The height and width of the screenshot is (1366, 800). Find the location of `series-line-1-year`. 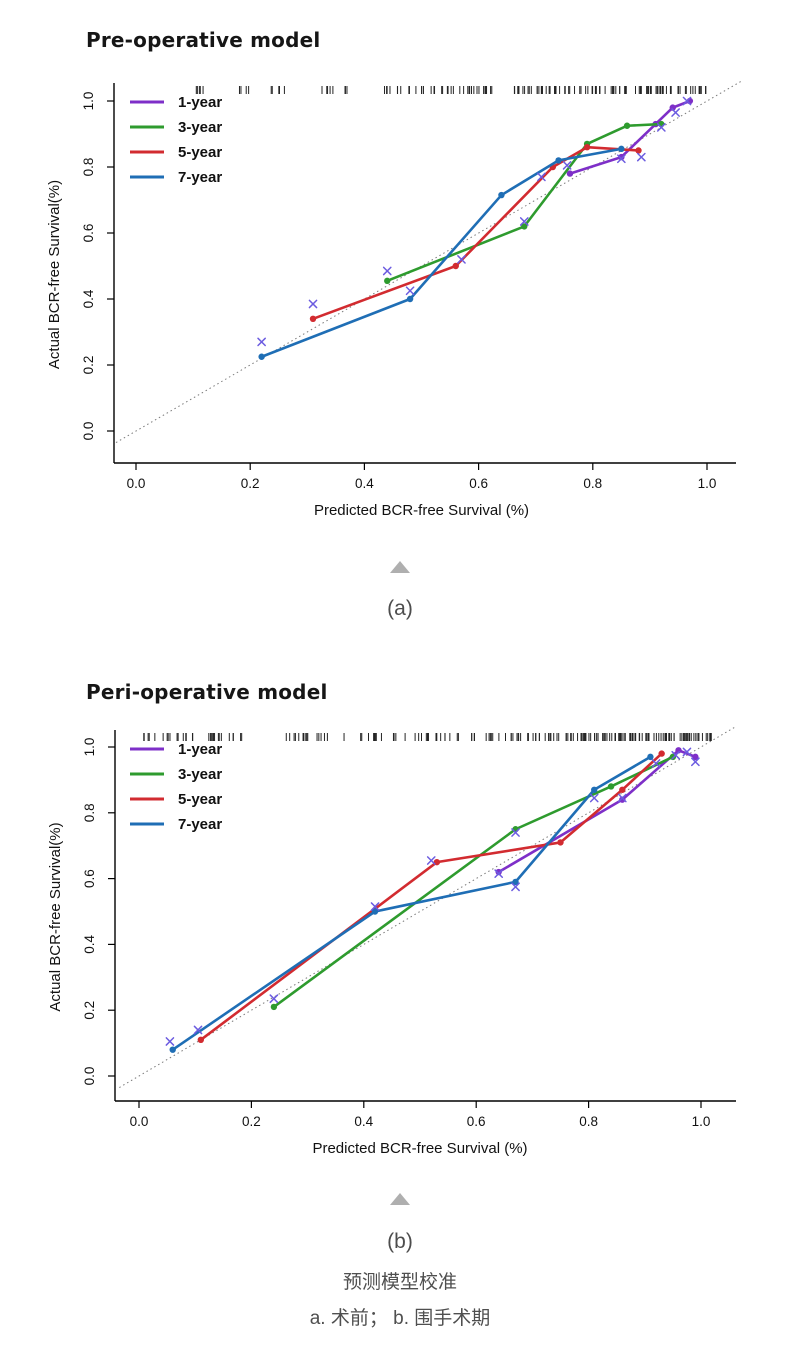

series-line-1-year is located at coordinates (597, 811).